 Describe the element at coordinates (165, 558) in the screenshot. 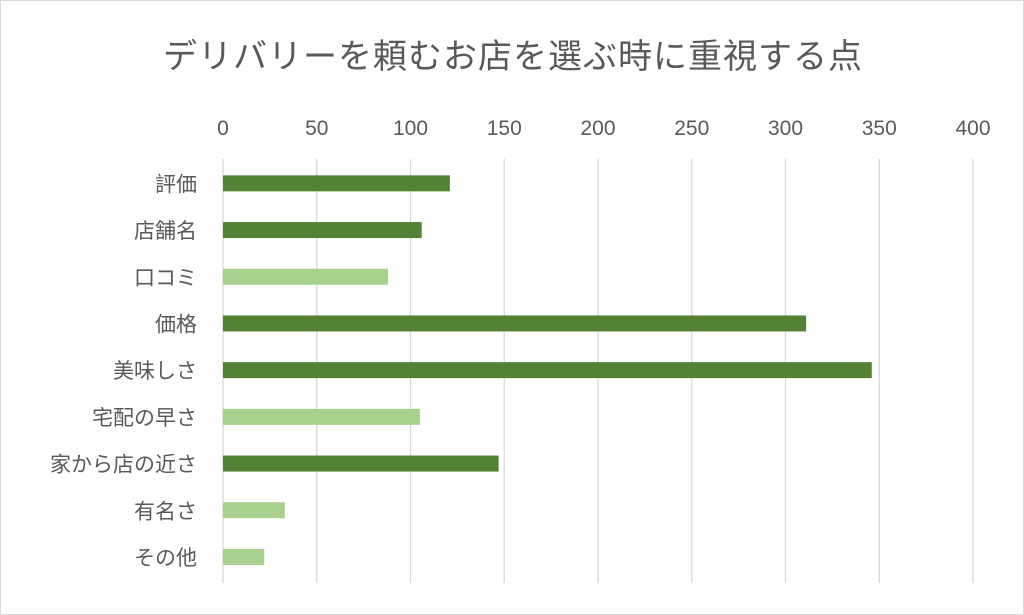

I see `category-label: その他` at that location.